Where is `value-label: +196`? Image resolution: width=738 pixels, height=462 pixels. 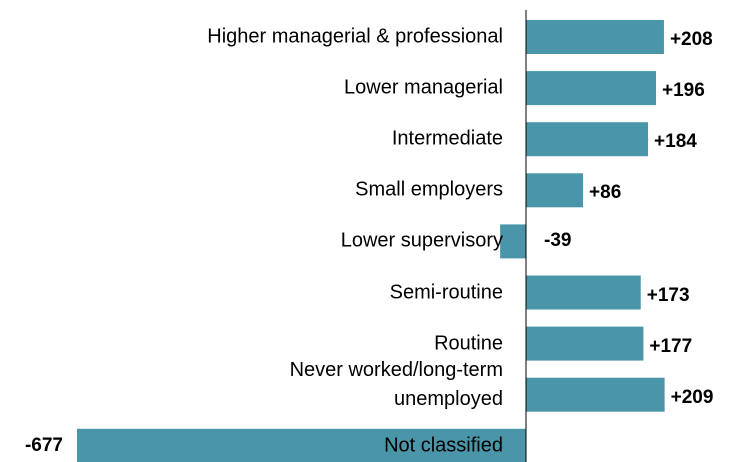 value-label: +196 is located at coordinates (683, 91).